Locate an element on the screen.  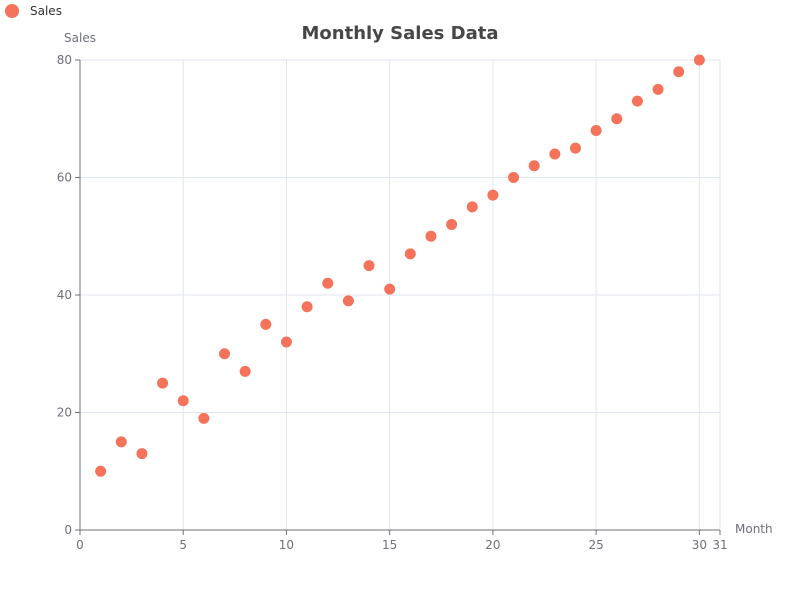
x-axis-title: Month is located at coordinates (754, 529).